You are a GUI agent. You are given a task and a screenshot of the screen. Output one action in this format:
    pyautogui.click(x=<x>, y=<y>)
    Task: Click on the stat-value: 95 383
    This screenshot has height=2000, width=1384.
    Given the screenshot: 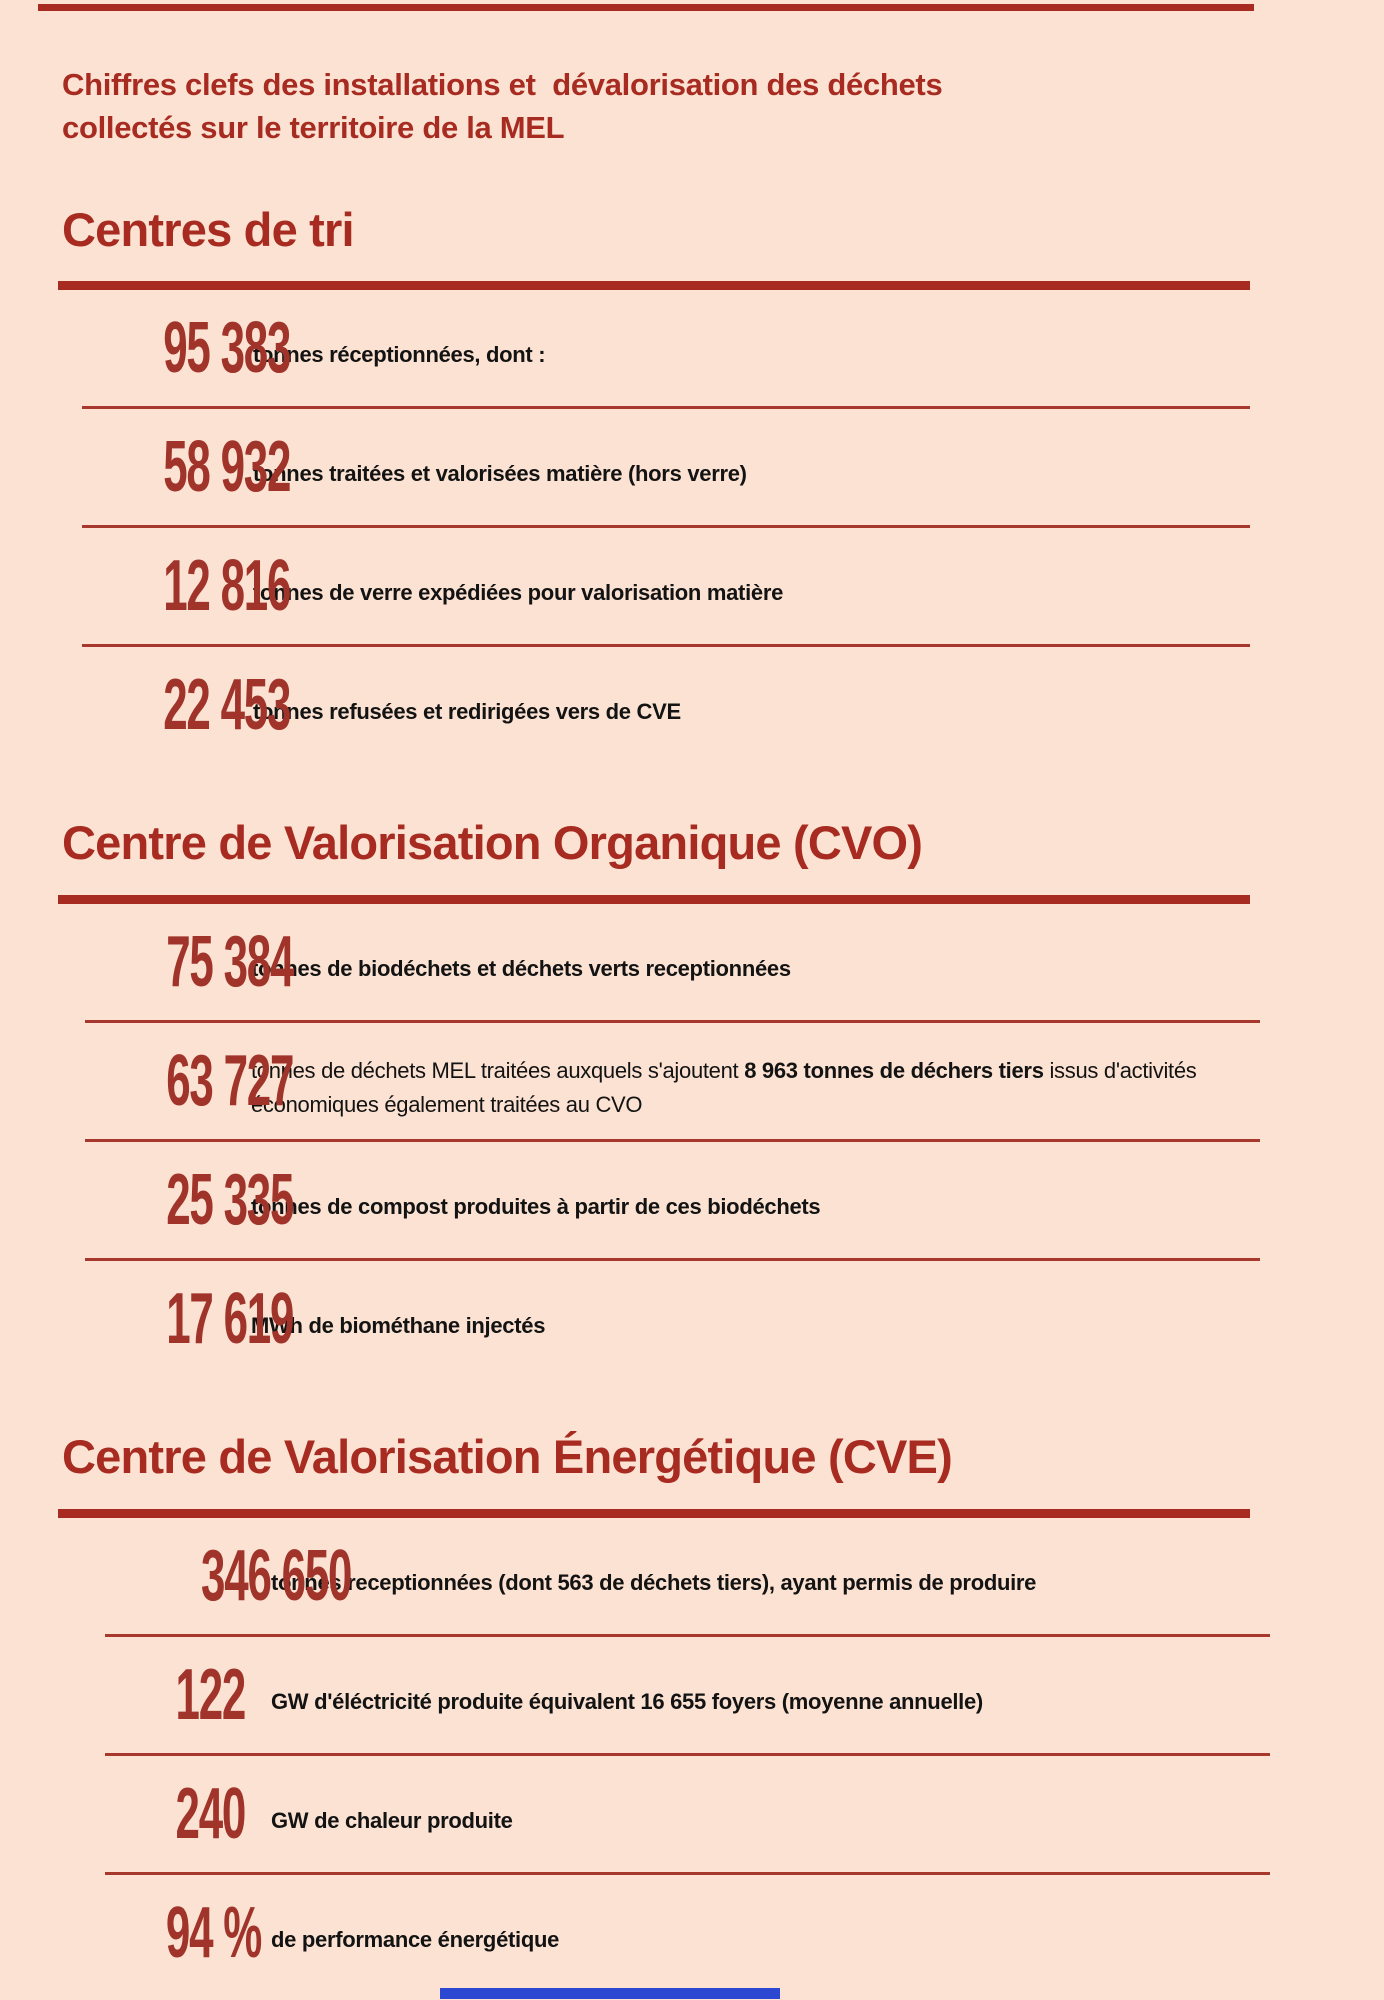 What is the action you would take?
    pyautogui.click(x=186, y=348)
    